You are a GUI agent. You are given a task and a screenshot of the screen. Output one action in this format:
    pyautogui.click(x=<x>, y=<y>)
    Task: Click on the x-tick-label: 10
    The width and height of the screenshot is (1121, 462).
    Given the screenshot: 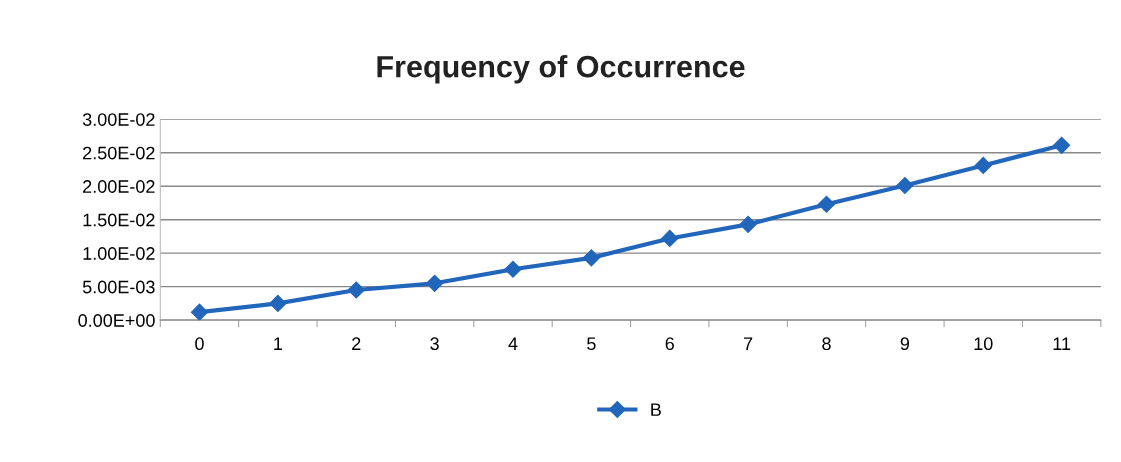 What is the action you would take?
    pyautogui.click(x=983, y=344)
    